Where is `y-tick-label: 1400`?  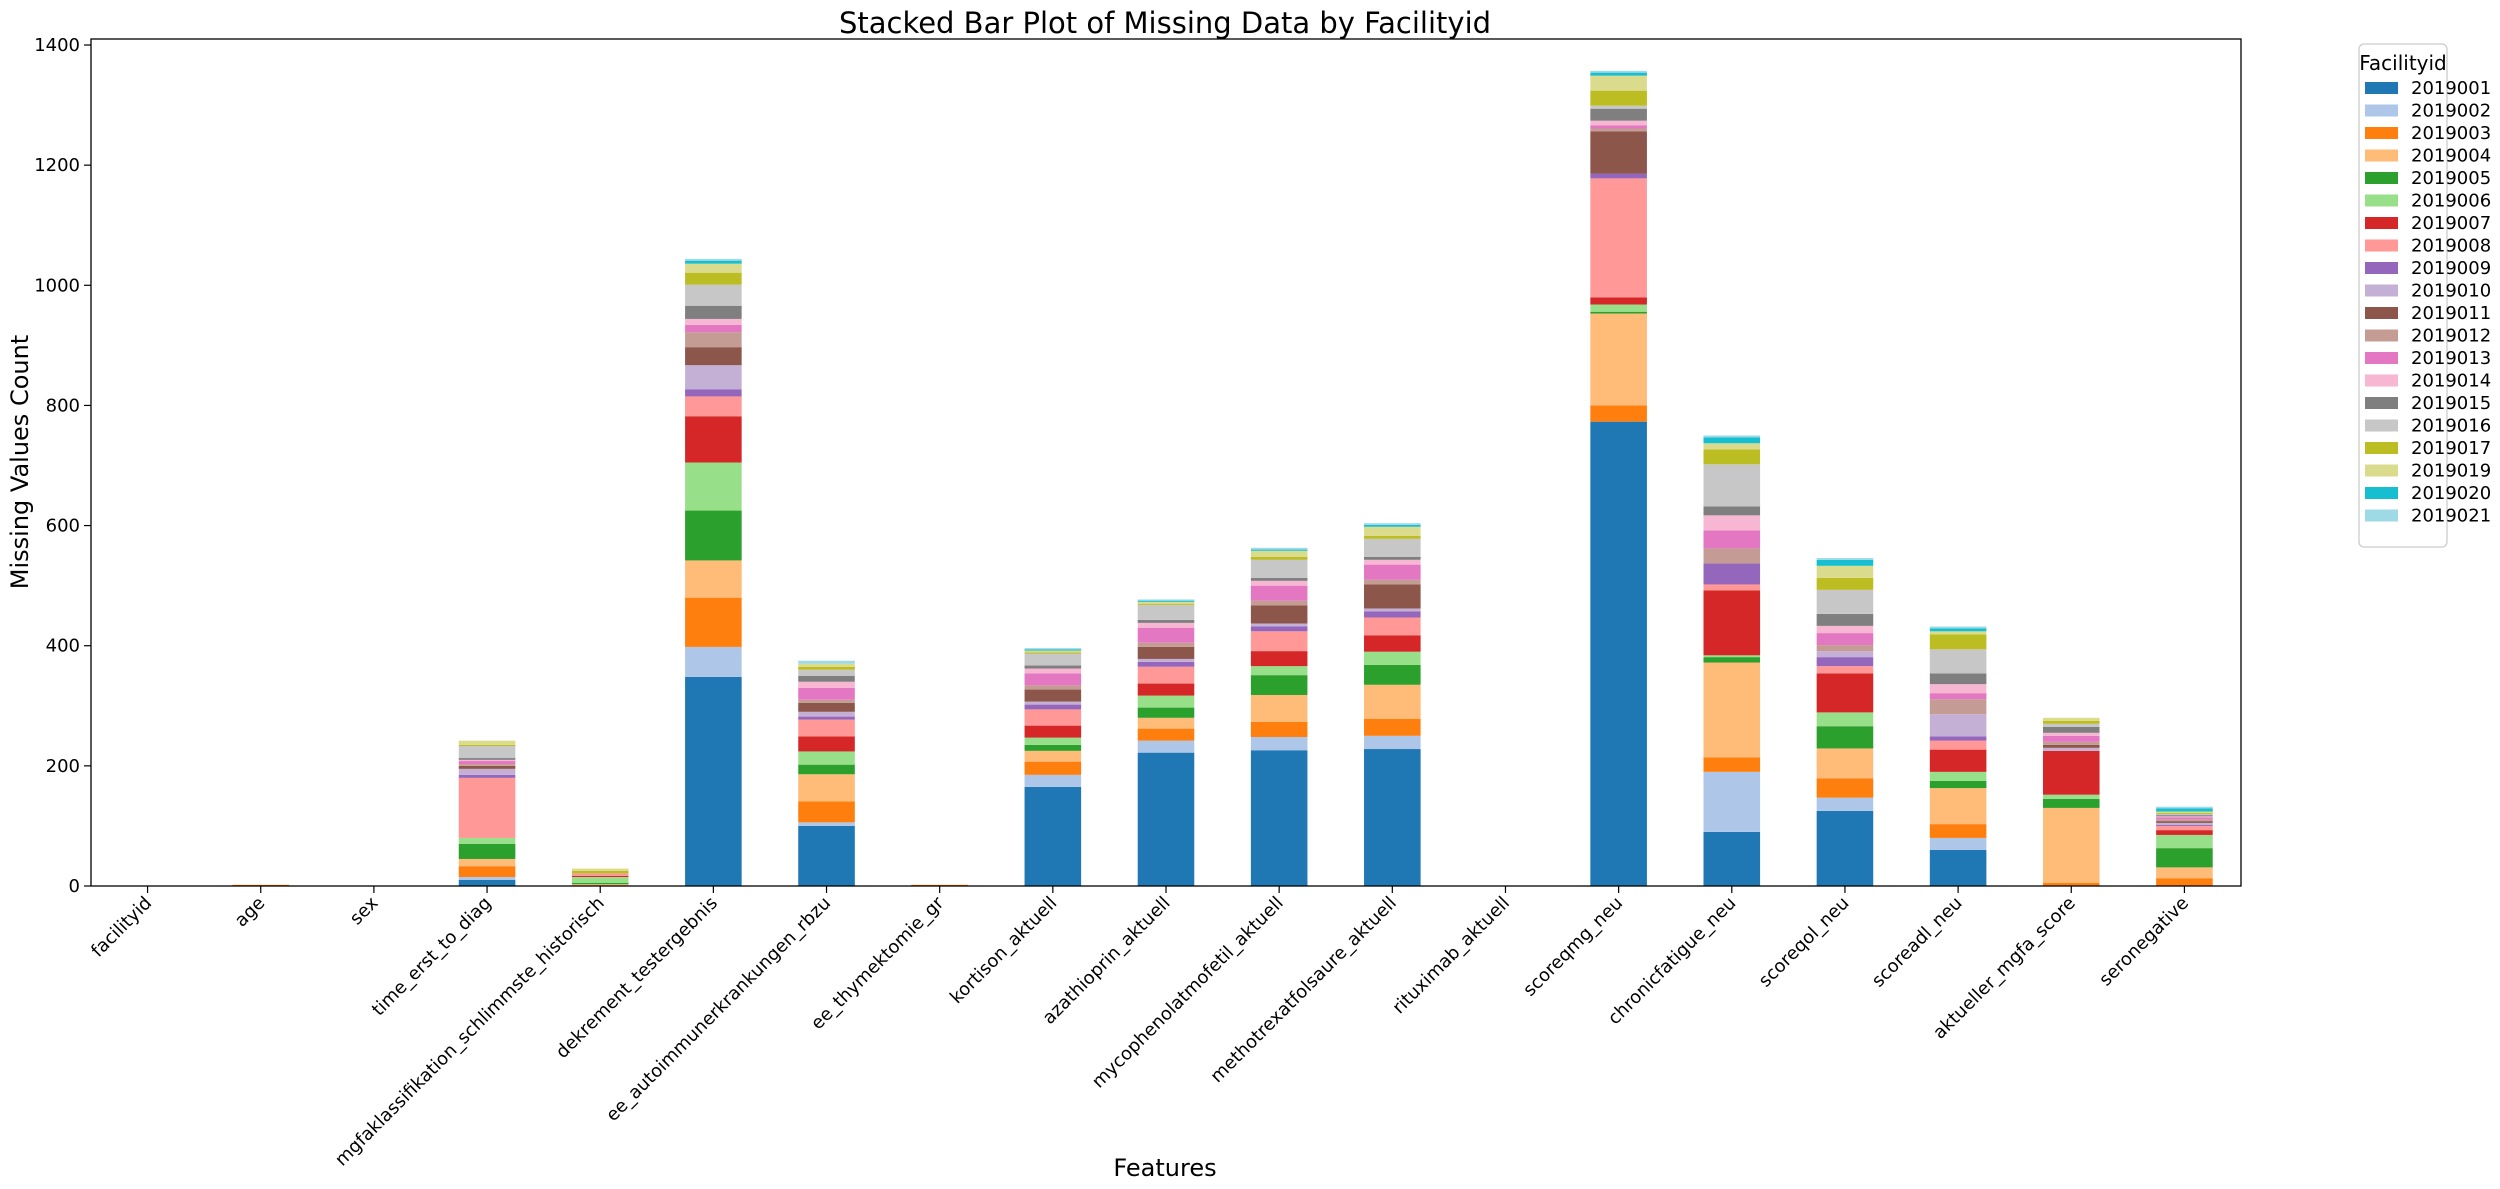
y-tick-label: 1400 is located at coordinates (57, 45).